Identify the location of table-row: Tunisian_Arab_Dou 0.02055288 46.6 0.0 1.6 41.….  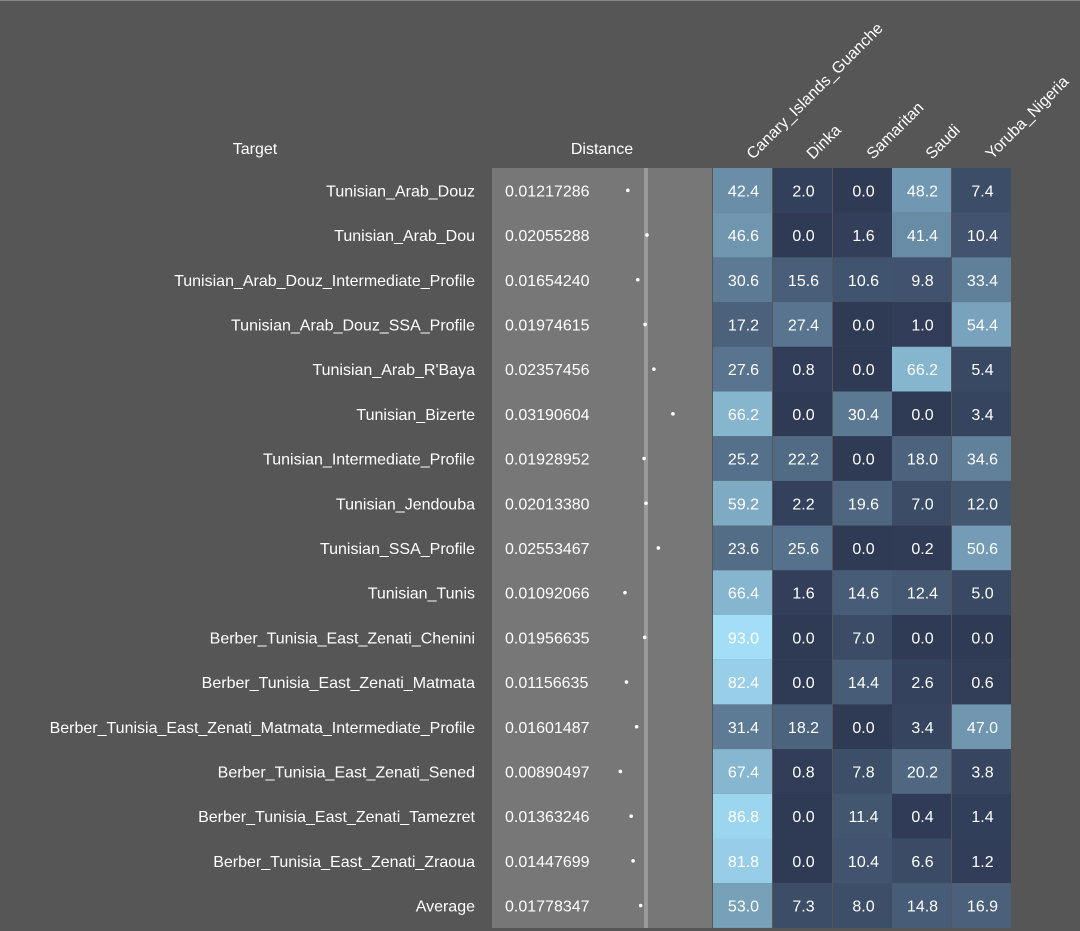
(672, 235).